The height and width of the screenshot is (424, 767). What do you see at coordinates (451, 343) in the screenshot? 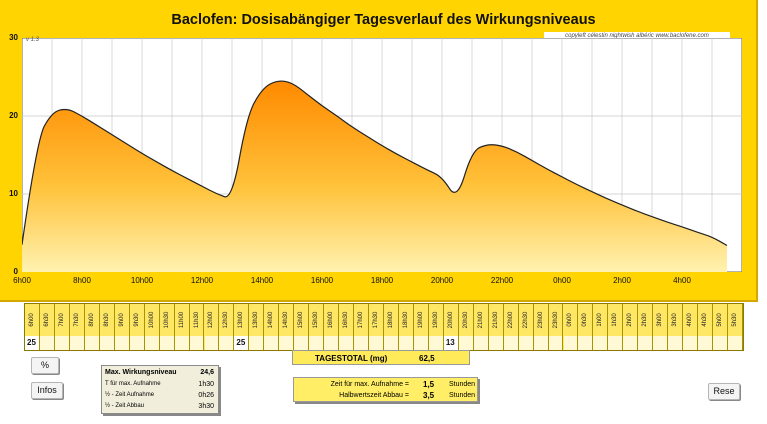
I see `dose-input-cell: 13` at bounding box center [451, 343].